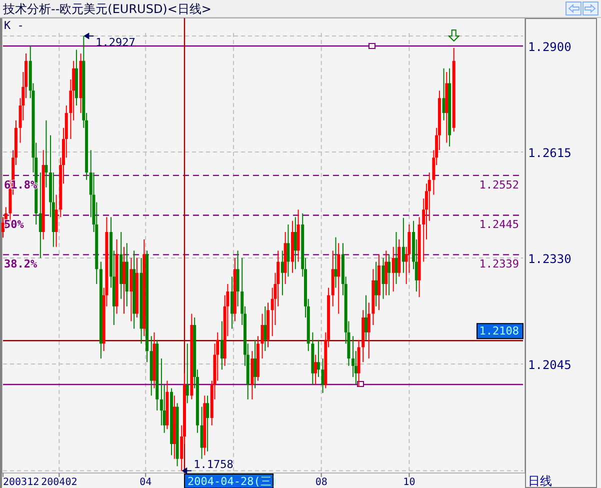  I want to click on text: 日线, so click(540, 481).